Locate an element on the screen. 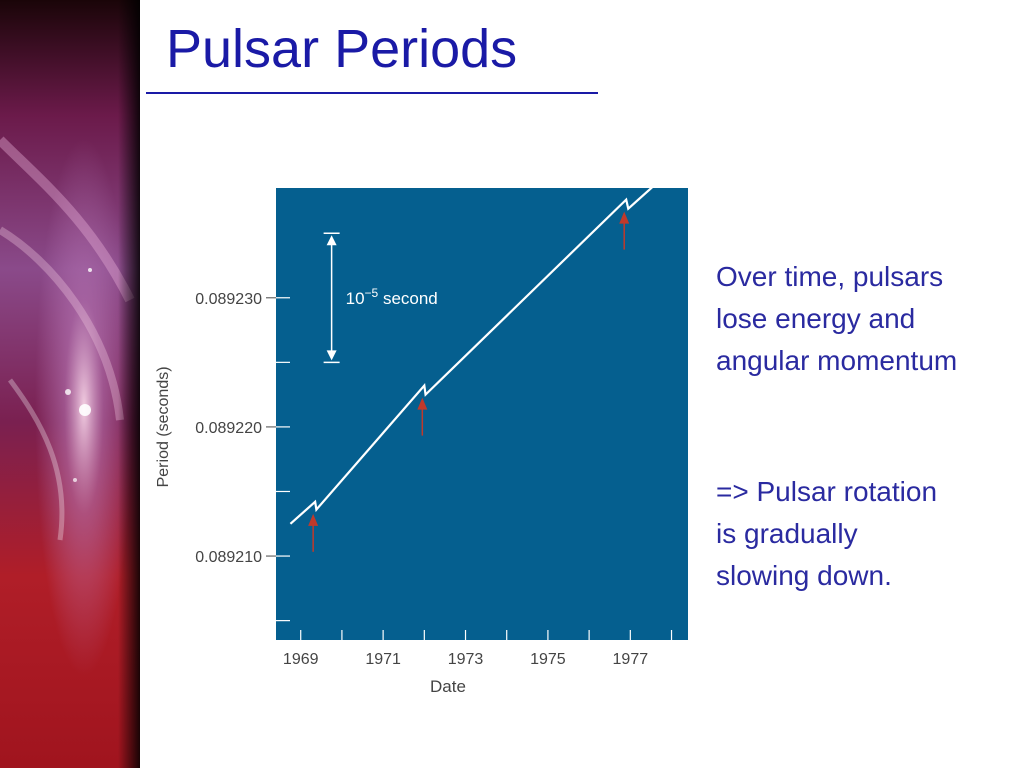  x-tick-label: 1975 is located at coordinates (548, 659).